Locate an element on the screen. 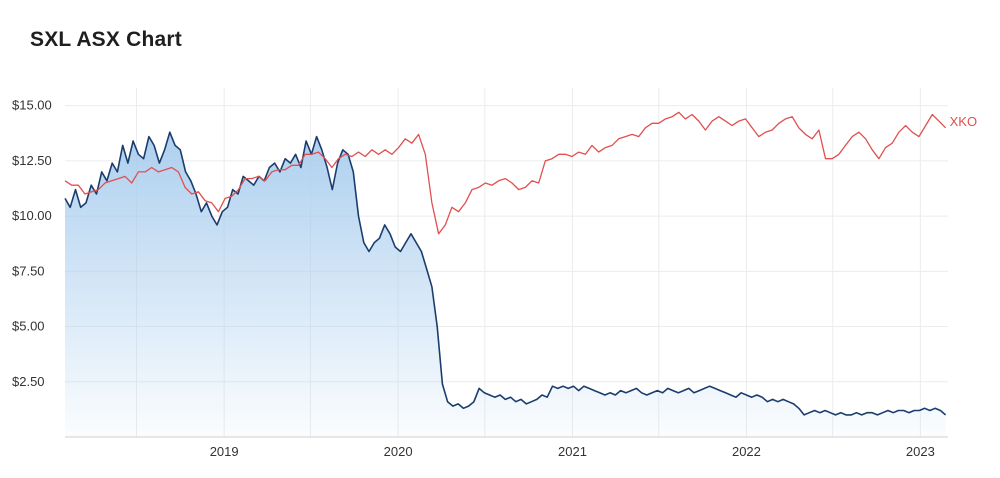 Image resolution: width=1000 pixels, height=478 pixels. x-tick-label: 2020 is located at coordinates (398, 451).